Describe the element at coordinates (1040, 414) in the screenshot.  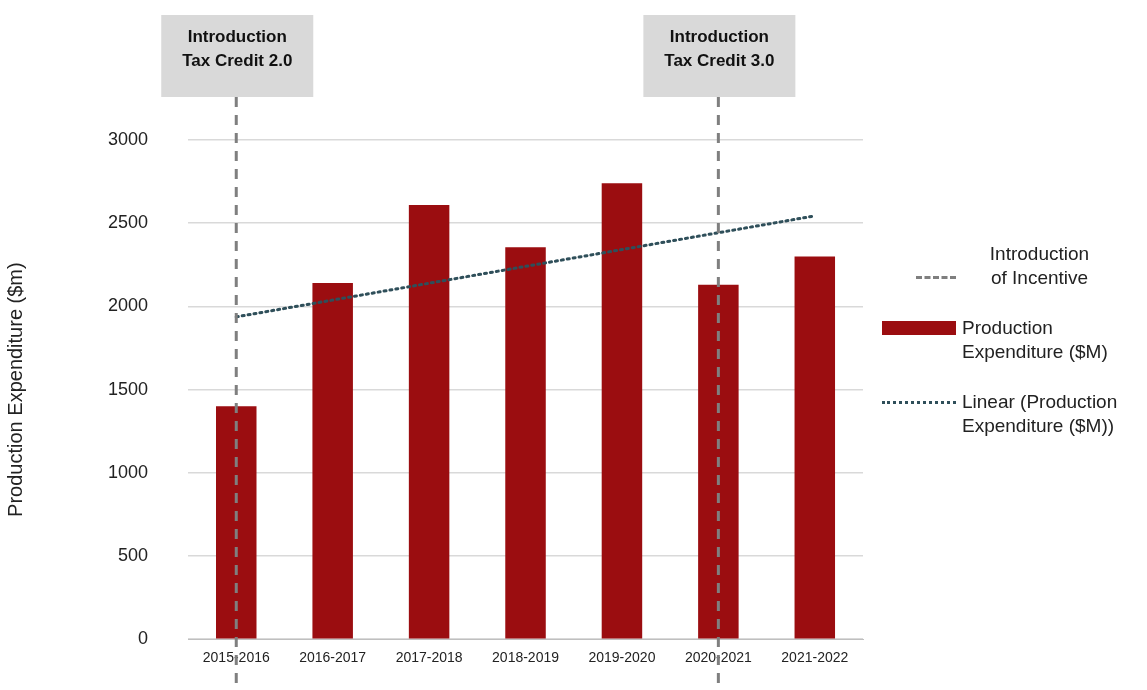
I see `legend-label: Linear (Production Expenditure ($M))` at that location.